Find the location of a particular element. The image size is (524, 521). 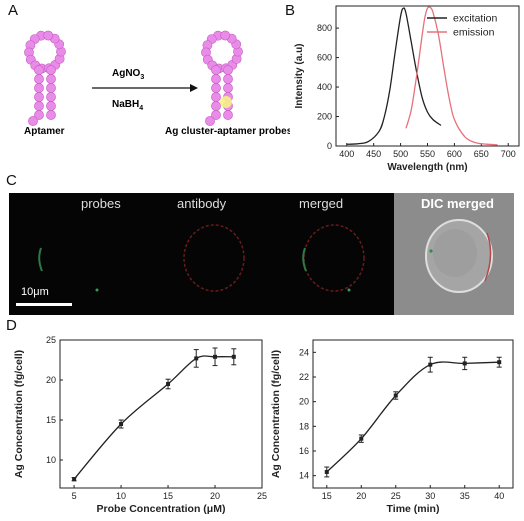

y-tick-label: 10 is located at coordinates (51, 460).